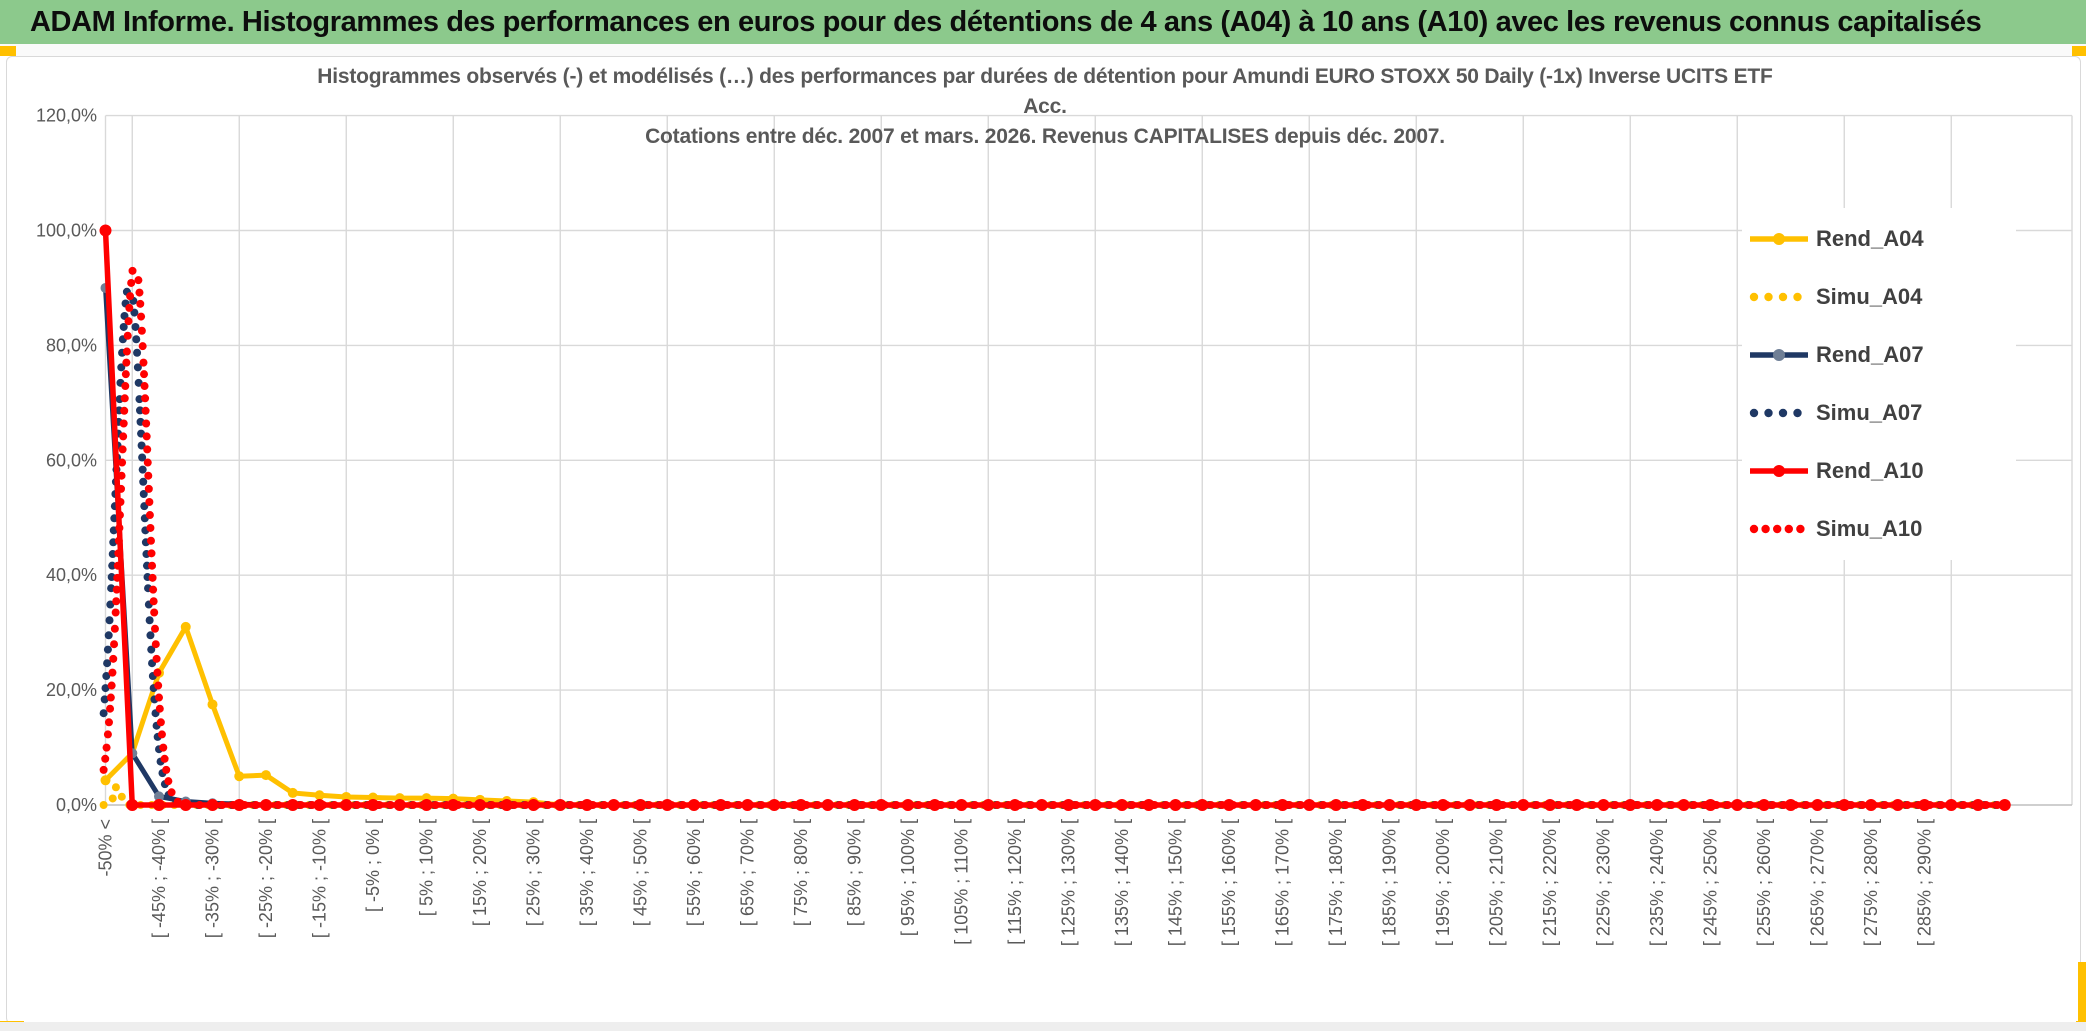 This screenshot has width=2086, height=1031. What do you see at coordinates (106, 848) in the screenshot?
I see `x-axis-tick-label: -50% <` at bounding box center [106, 848].